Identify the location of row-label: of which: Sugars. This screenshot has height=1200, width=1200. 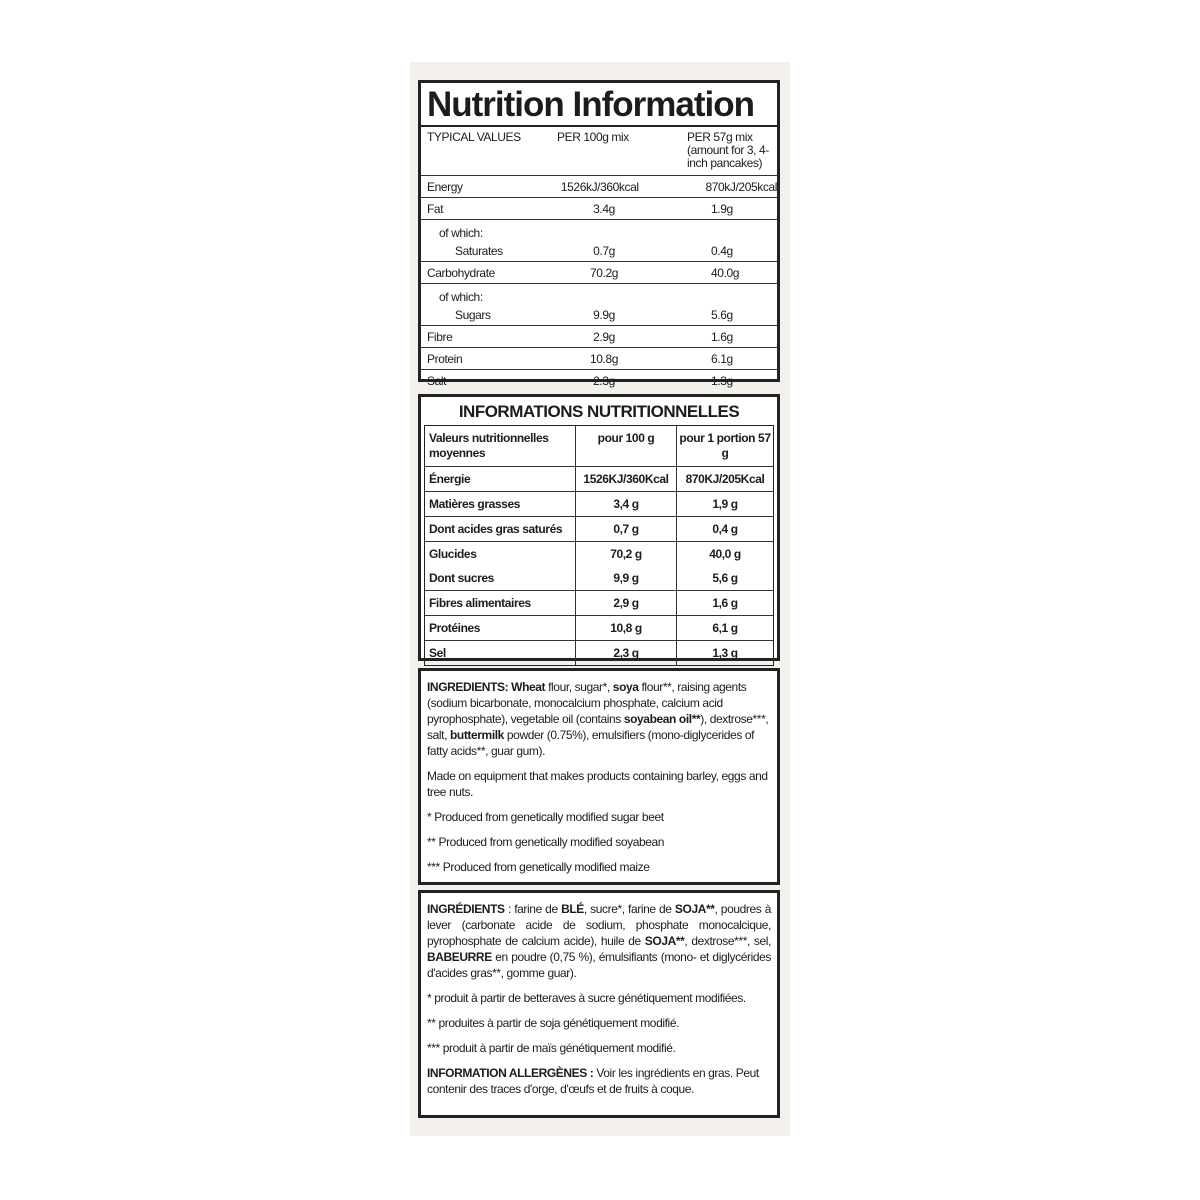
(485, 306).